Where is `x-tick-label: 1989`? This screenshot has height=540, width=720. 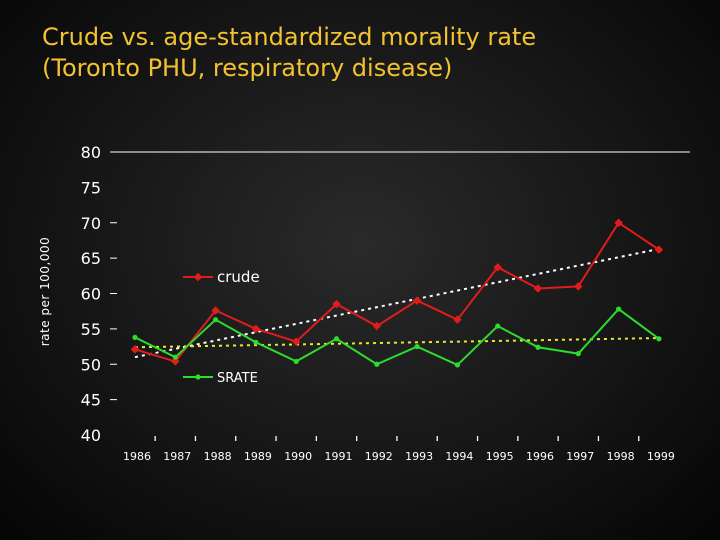
x-tick-label: 1989 is located at coordinates (258, 456).